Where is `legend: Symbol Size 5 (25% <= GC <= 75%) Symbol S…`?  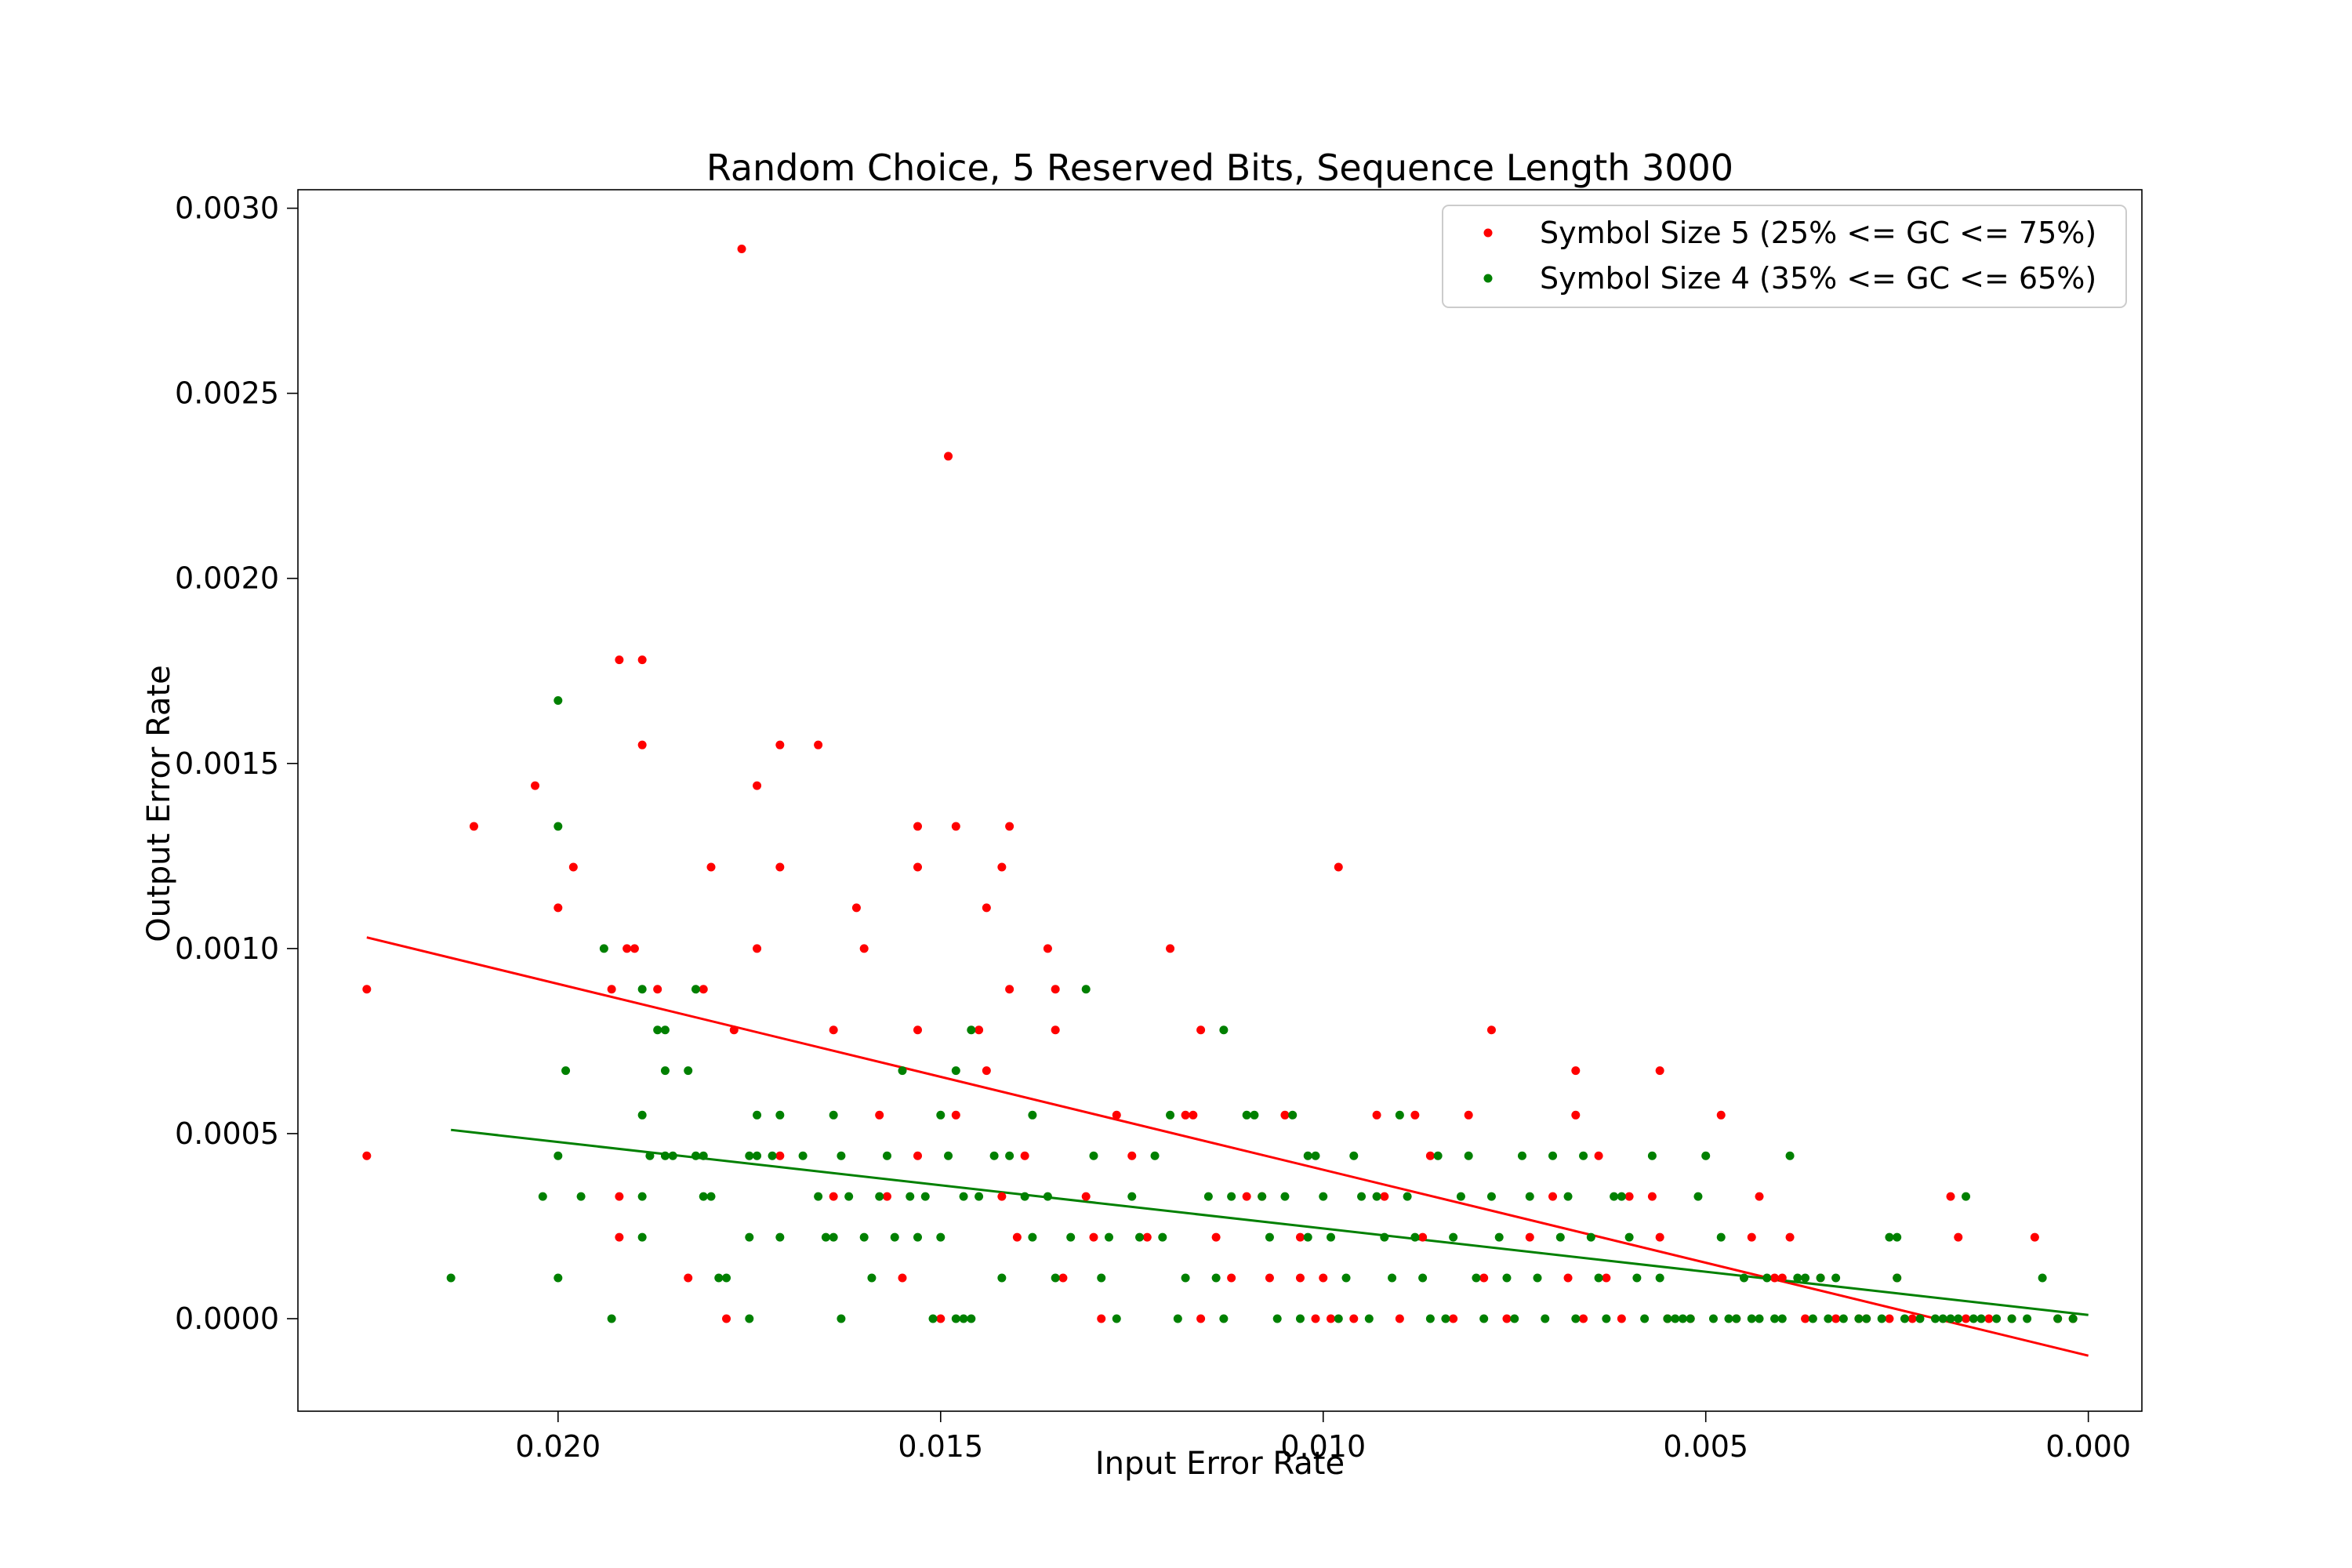
legend: Symbol Size 5 (25% <= GC <= 75%) Symbol S… is located at coordinates (1784, 256).